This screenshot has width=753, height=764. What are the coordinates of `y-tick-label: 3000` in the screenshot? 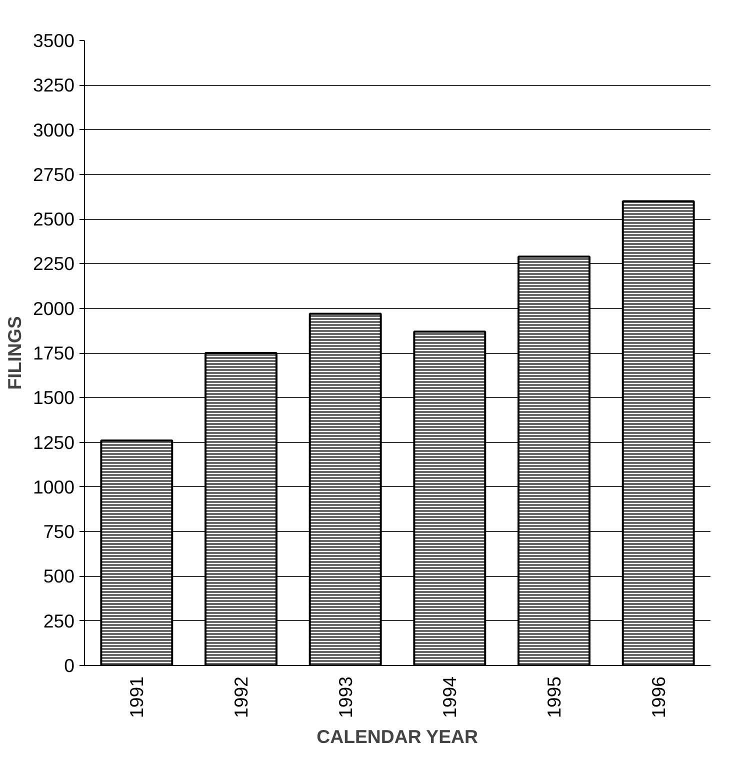 It's located at (53, 129).